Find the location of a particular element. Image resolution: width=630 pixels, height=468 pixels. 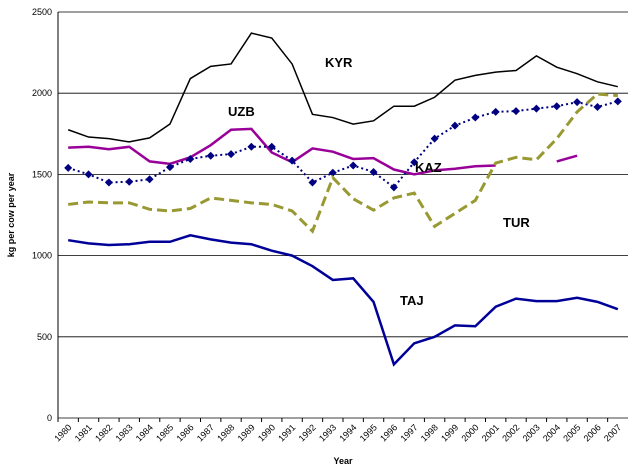

x-tick-label: 1998 is located at coordinates (429, 432).